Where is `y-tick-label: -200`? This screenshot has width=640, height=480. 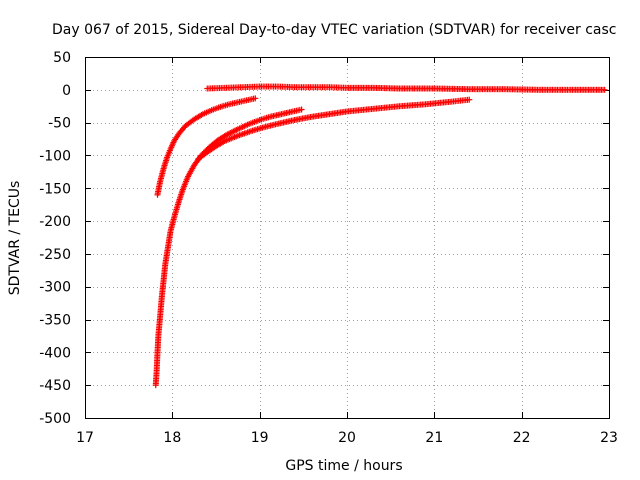 y-tick-label: -200 is located at coordinates (55, 222).